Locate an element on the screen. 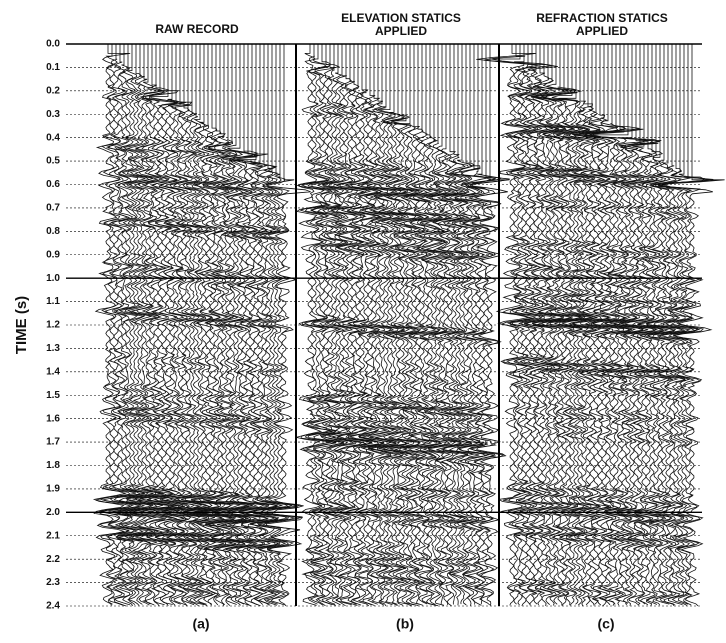 This screenshot has height=643, width=726. panel-label: (c) is located at coordinates (605, 624).